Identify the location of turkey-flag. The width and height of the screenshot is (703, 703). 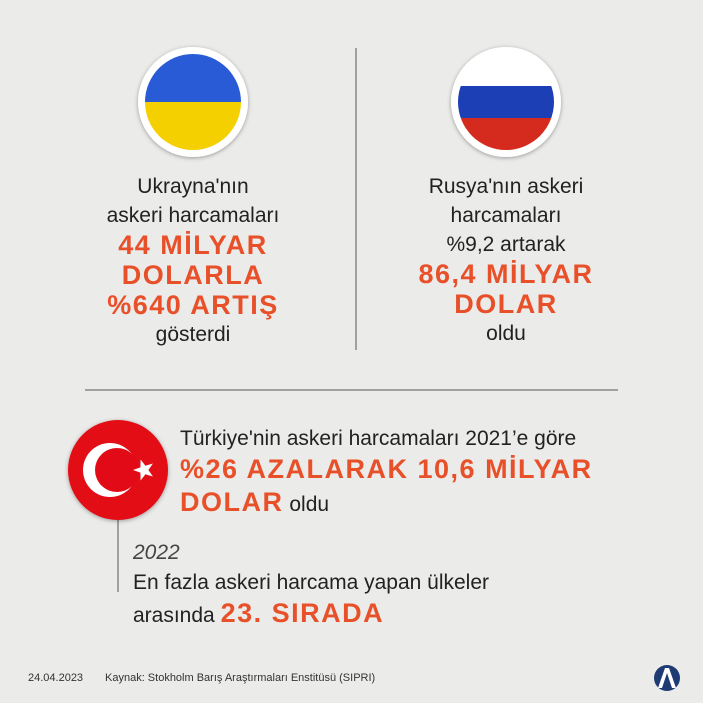
(118, 470).